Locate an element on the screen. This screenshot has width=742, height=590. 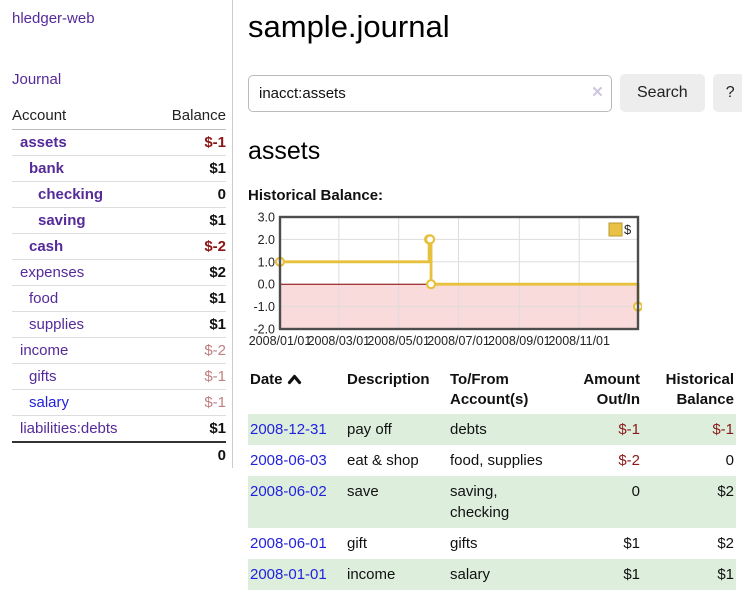
account-link-supplies: supplies is located at coordinates (57, 324).